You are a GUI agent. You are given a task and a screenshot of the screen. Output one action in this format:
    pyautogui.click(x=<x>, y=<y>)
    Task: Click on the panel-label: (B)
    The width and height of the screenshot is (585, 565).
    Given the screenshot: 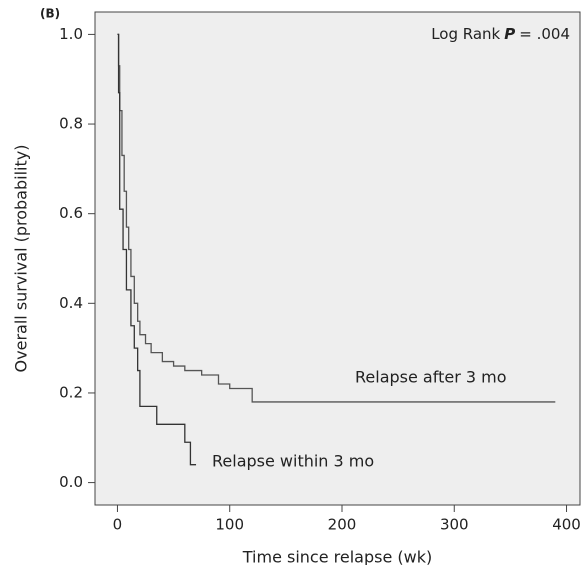 What is the action you would take?
    pyautogui.click(x=50, y=14)
    